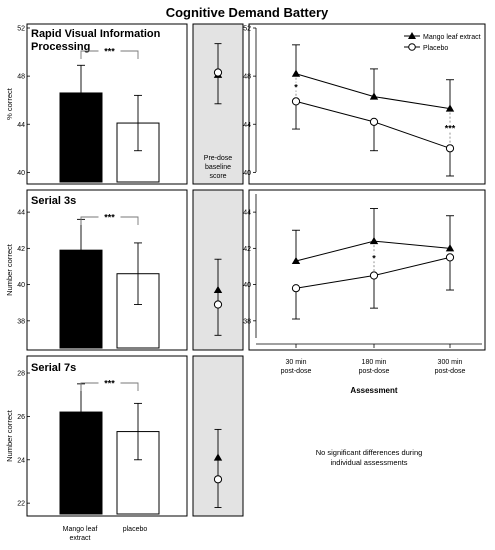  I want to click on serial3-bars-sig-bg, so click(109, 216).